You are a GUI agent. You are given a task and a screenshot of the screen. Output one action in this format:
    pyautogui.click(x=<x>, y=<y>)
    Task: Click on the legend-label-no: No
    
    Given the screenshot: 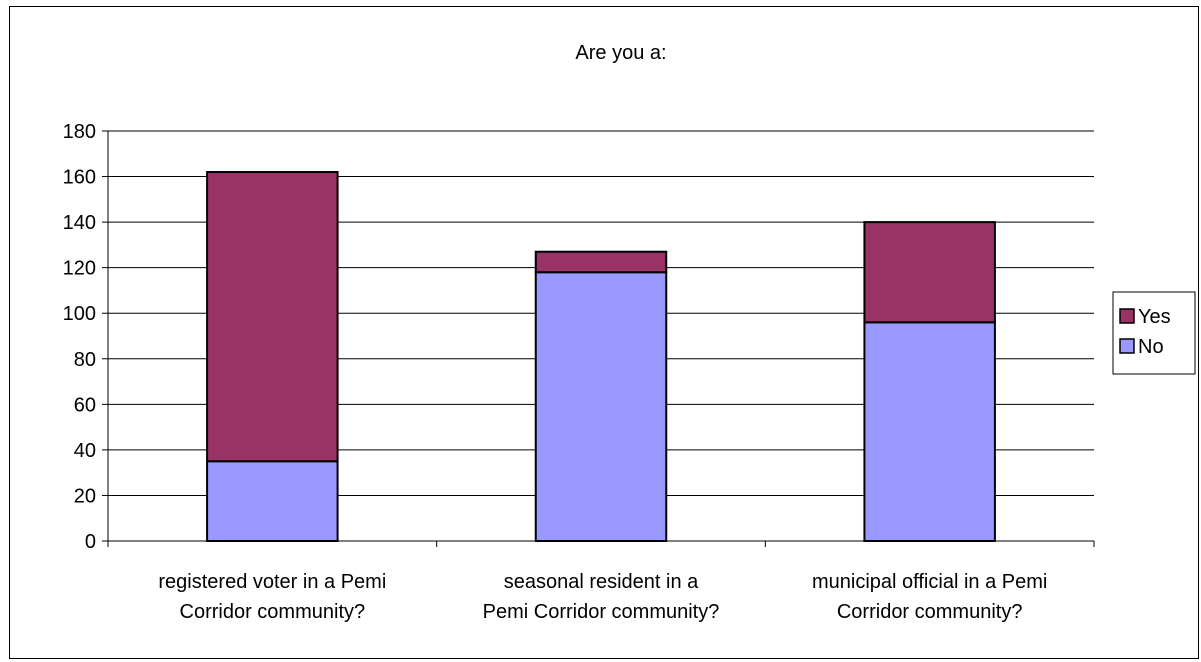 What is the action you would take?
    pyautogui.click(x=1151, y=347)
    